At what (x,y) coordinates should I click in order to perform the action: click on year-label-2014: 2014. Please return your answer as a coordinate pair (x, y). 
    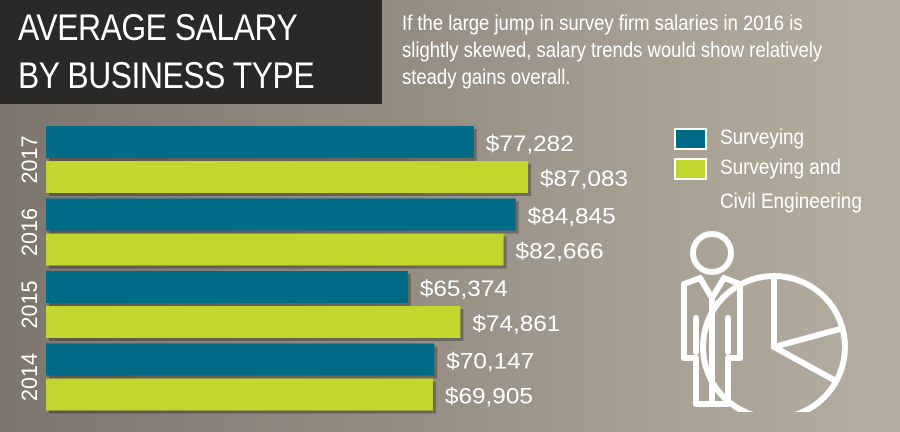
    Looking at the image, I should click on (29, 377).